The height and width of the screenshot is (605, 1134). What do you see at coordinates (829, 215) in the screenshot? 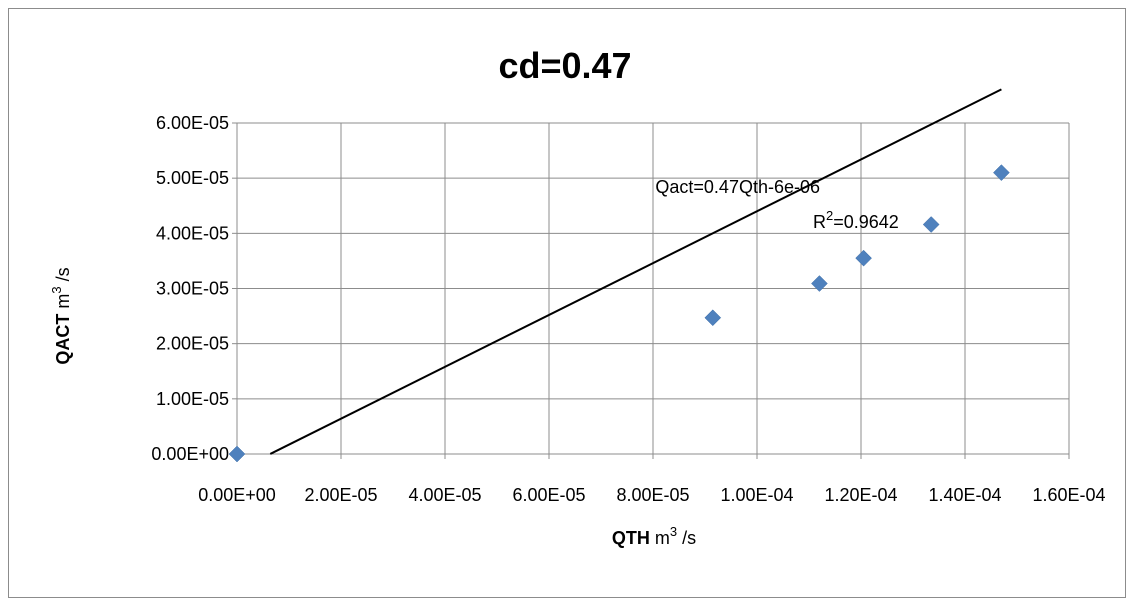
I see `r-squared-superscript: 2` at bounding box center [829, 215].